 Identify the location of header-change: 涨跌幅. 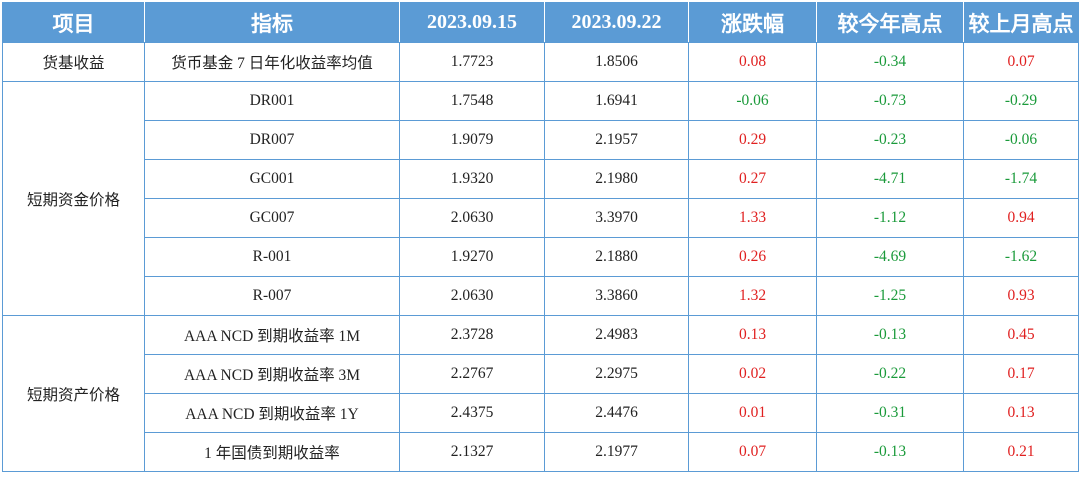
(752, 22).